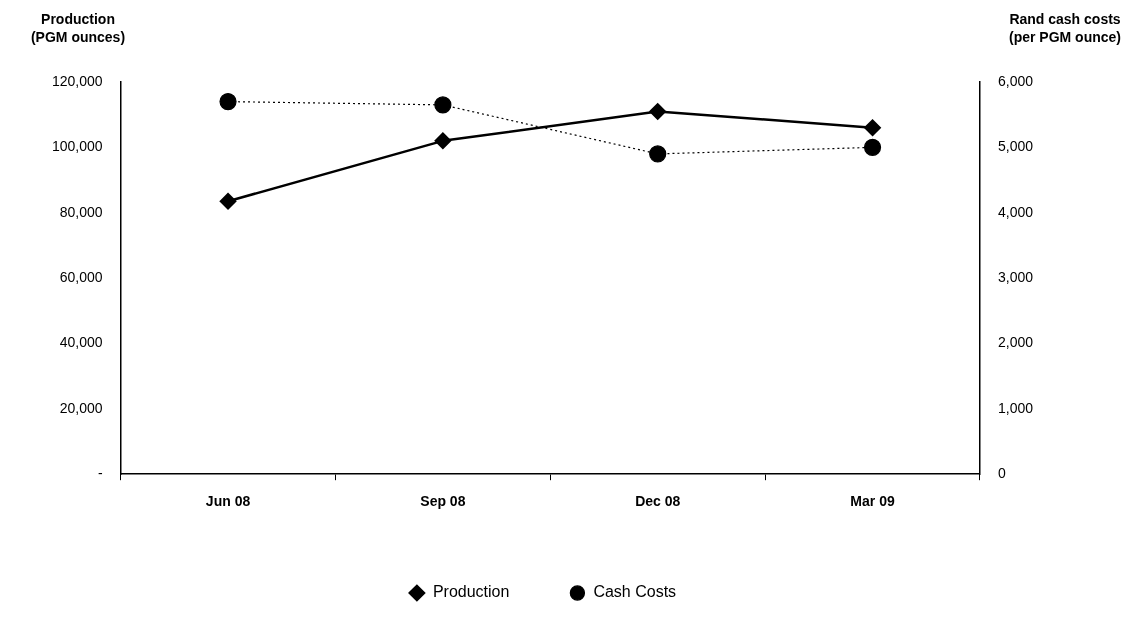  What do you see at coordinates (1001, 473) in the screenshot?
I see `y2-tick-label: 0` at bounding box center [1001, 473].